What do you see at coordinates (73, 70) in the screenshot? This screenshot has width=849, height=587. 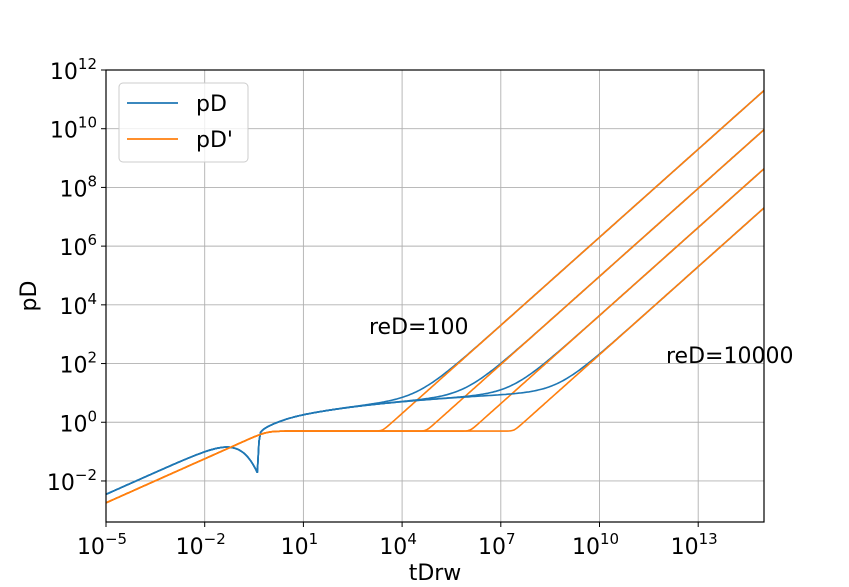 I see `y-tick-label: 10¹²` at bounding box center [73, 70].